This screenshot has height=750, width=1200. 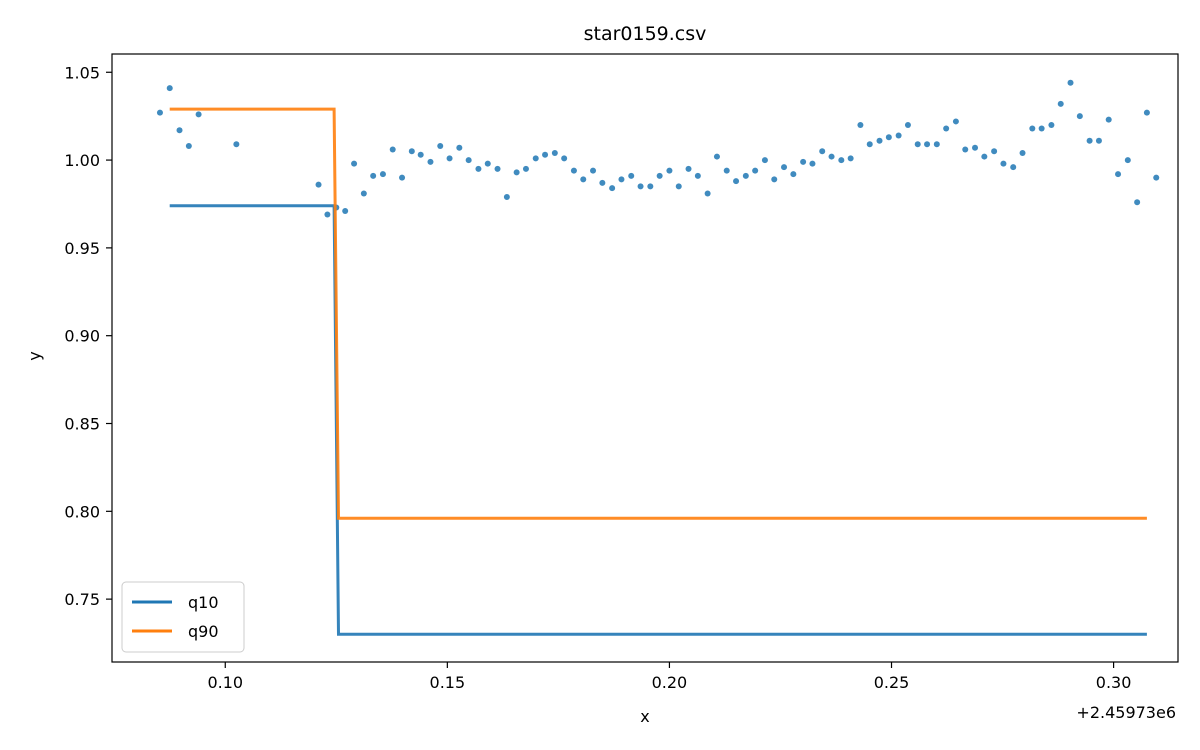 I want to click on y-tick-label: 0.95, so click(x=82, y=248).